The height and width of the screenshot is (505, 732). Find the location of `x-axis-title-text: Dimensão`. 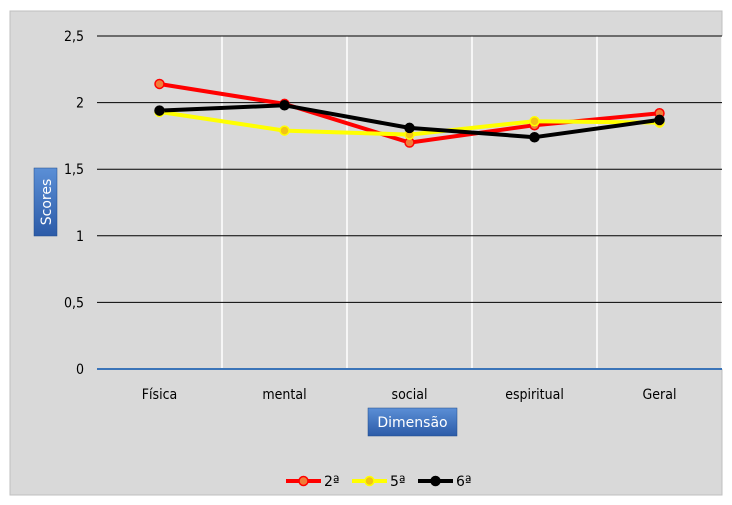

x-axis-title-text: Dimensão is located at coordinates (412, 423).